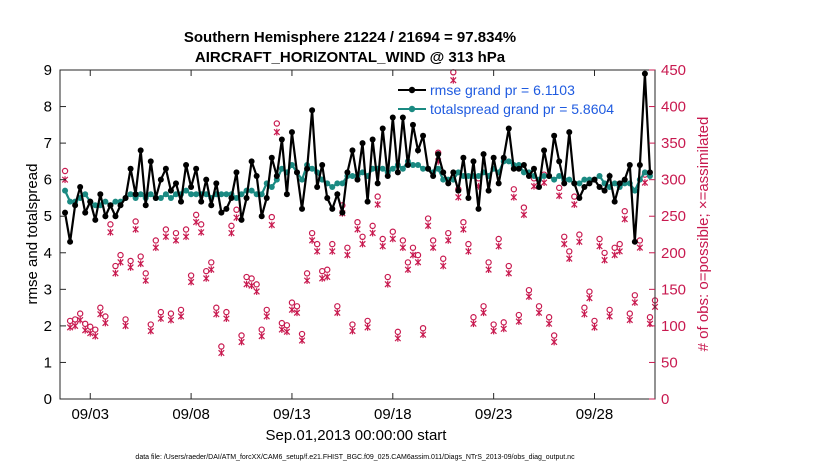 Image resolution: width=830 pixels, height=470 pixels. Describe the element at coordinates (595, 414) in the screenshot. I see `x-tick-label: 09/28` at that location.